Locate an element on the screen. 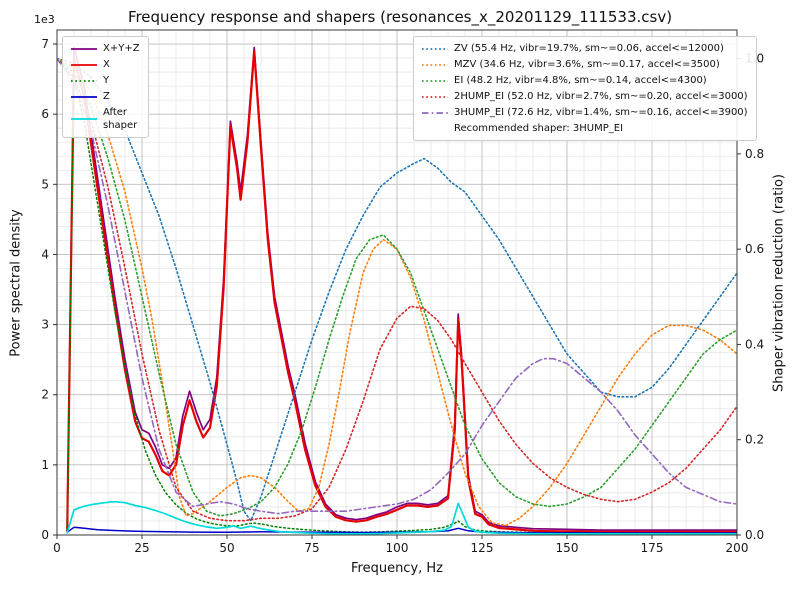 This screenshot has width=800, height=600. x-tick-label: 25 is located at coordinates (141, 548).